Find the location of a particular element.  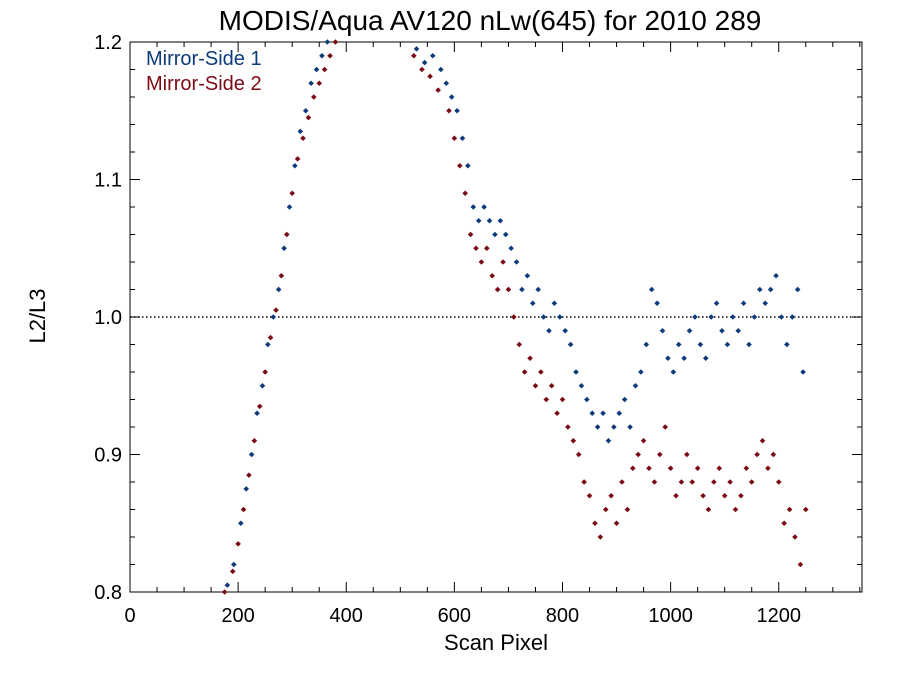

x-axis-label: Scan Pixel is located at coordinates (496, 642).